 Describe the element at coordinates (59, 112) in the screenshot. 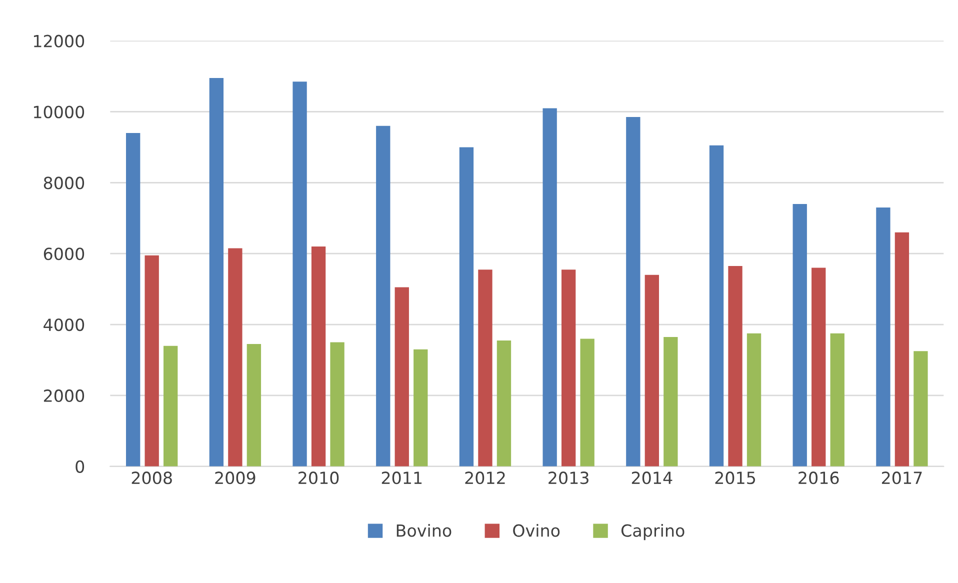

I see `y-tick-label: 10000` at that location.